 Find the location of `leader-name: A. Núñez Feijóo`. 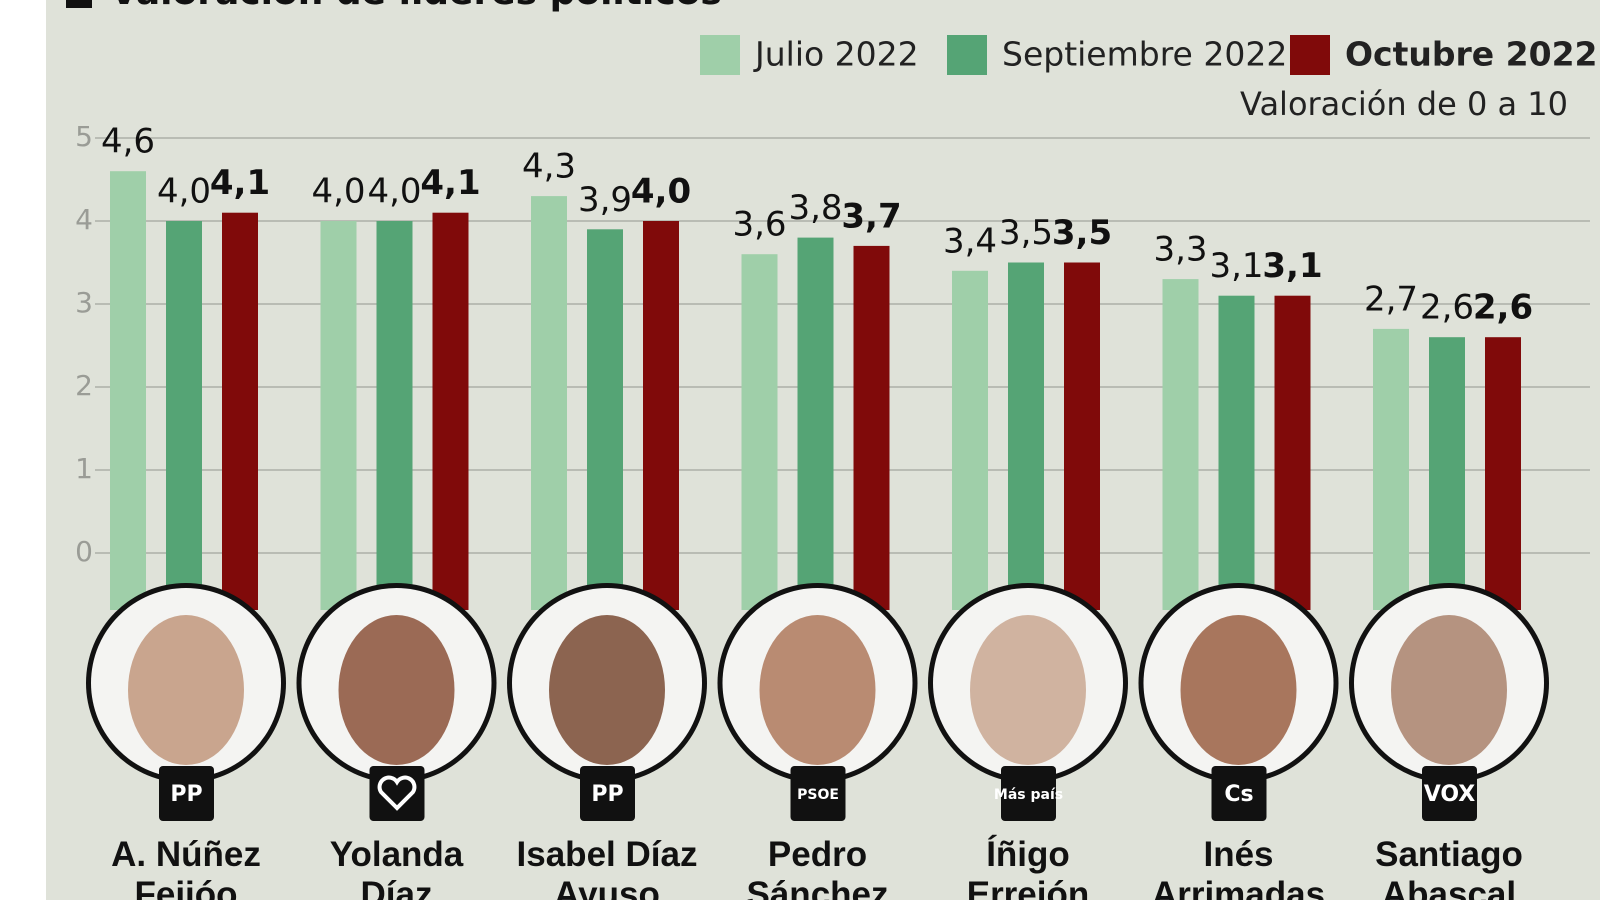

leader-name: A. Núñez Feijóo is located at coordinates (186, 867).